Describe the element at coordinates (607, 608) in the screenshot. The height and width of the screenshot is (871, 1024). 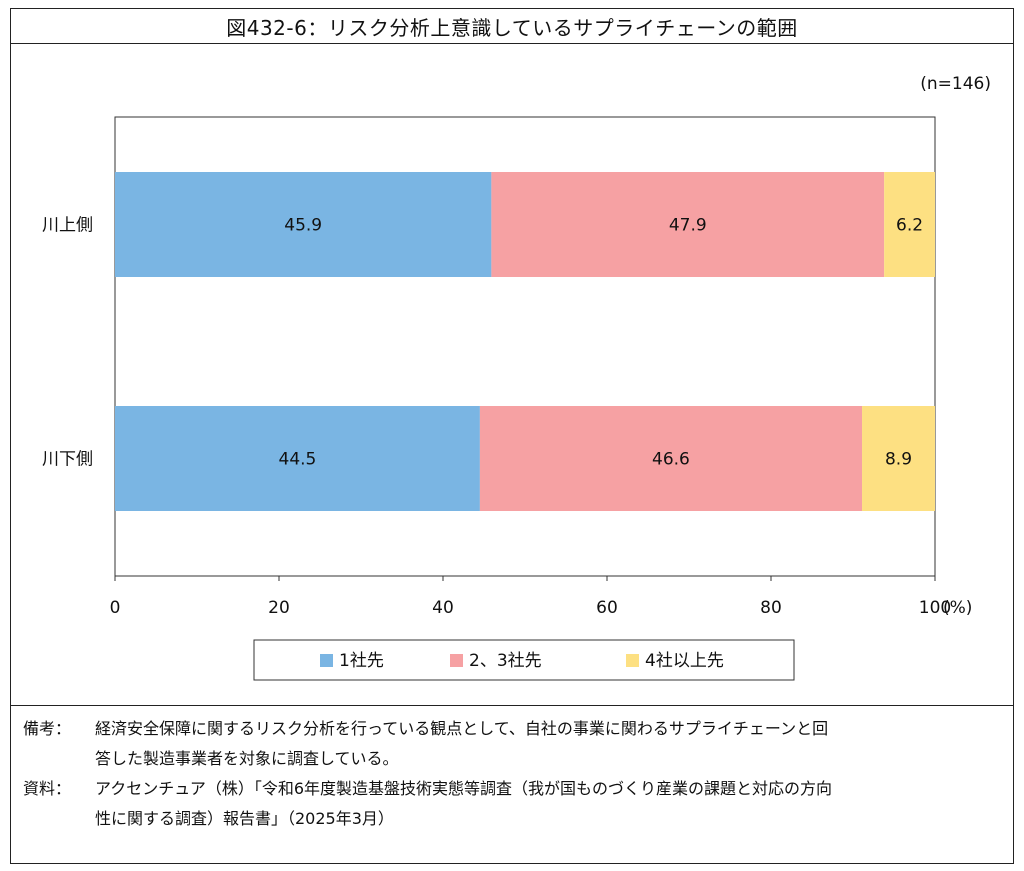
I see `x-tick-label-3: 60` at that location.